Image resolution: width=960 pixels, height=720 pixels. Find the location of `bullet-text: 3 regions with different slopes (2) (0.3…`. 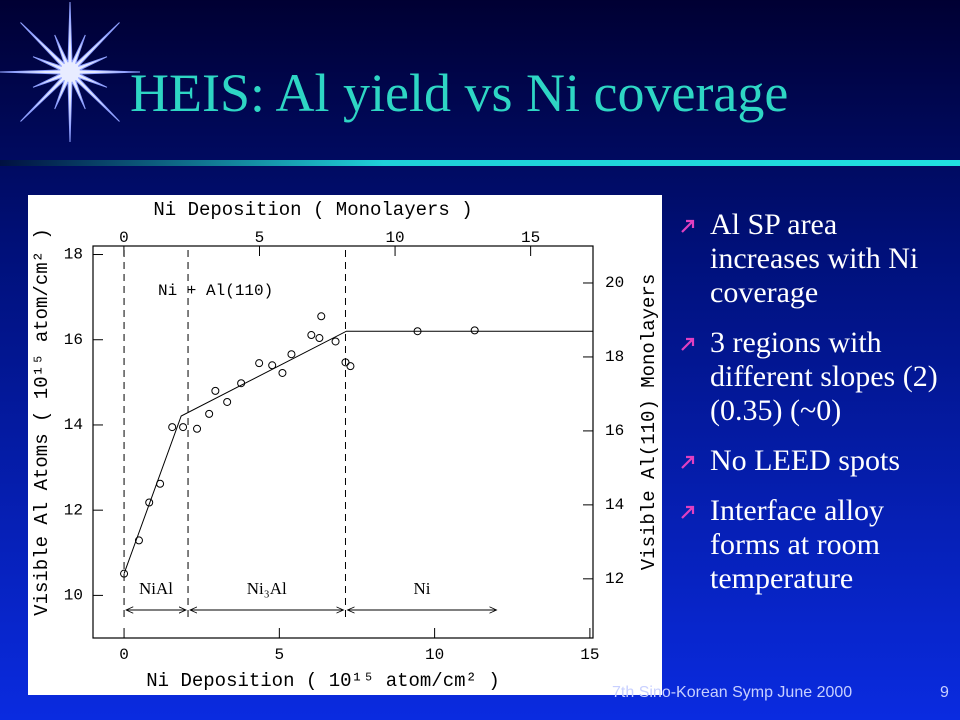

bullet-text: 3 regions with different slopes (2) (0.3… is located at coordinates (824, 376).